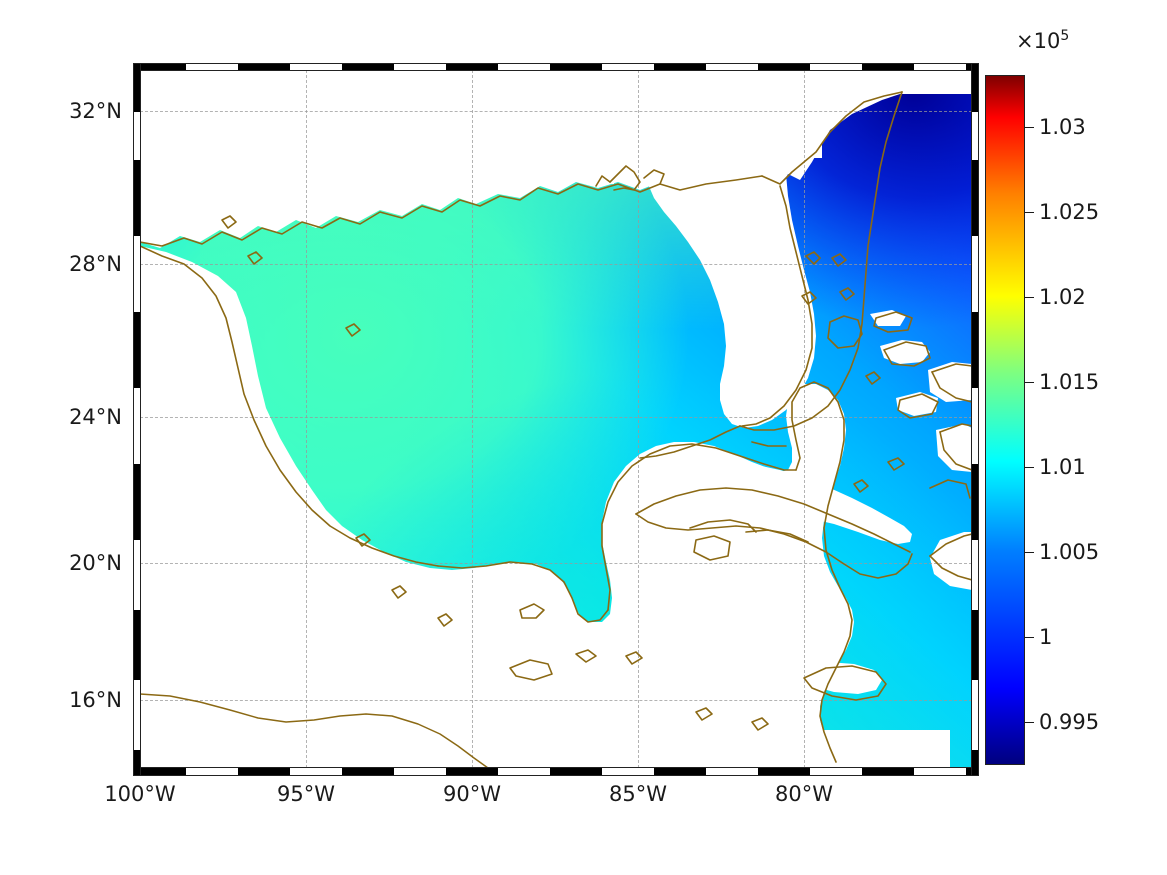 The height and width of the screenshot is (875, 1167). Describe the element at coordinates (804, 794) in the screenshot. I see `xtick-label-4: 80°W` at that location.